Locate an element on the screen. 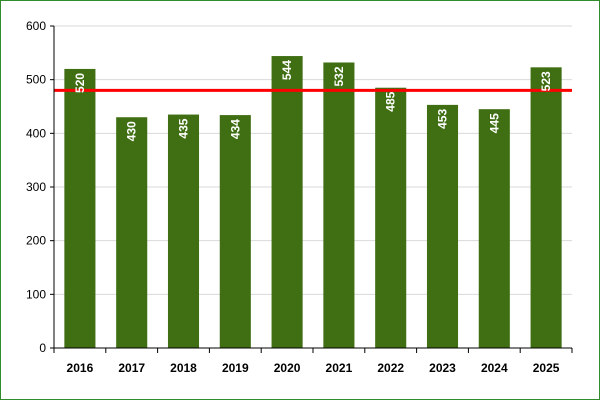 The width and height of the screenshot is (600, 400). y-tick-labels: 0 100 200 300 400 500 600 is located at coordinates (36, 187).